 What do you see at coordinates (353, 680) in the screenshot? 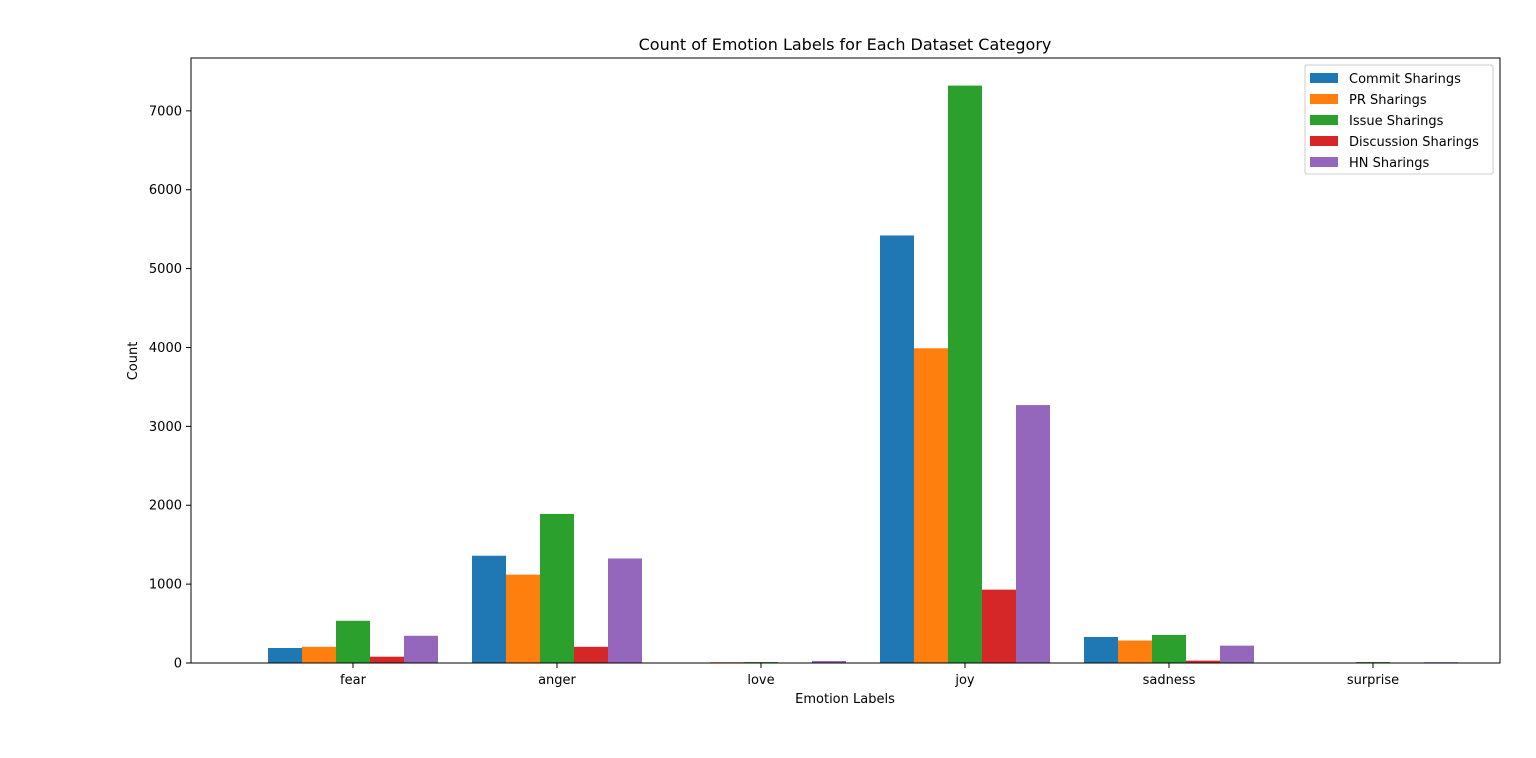
I see `x-tick-label: fear` at bounding box center [353, 680].